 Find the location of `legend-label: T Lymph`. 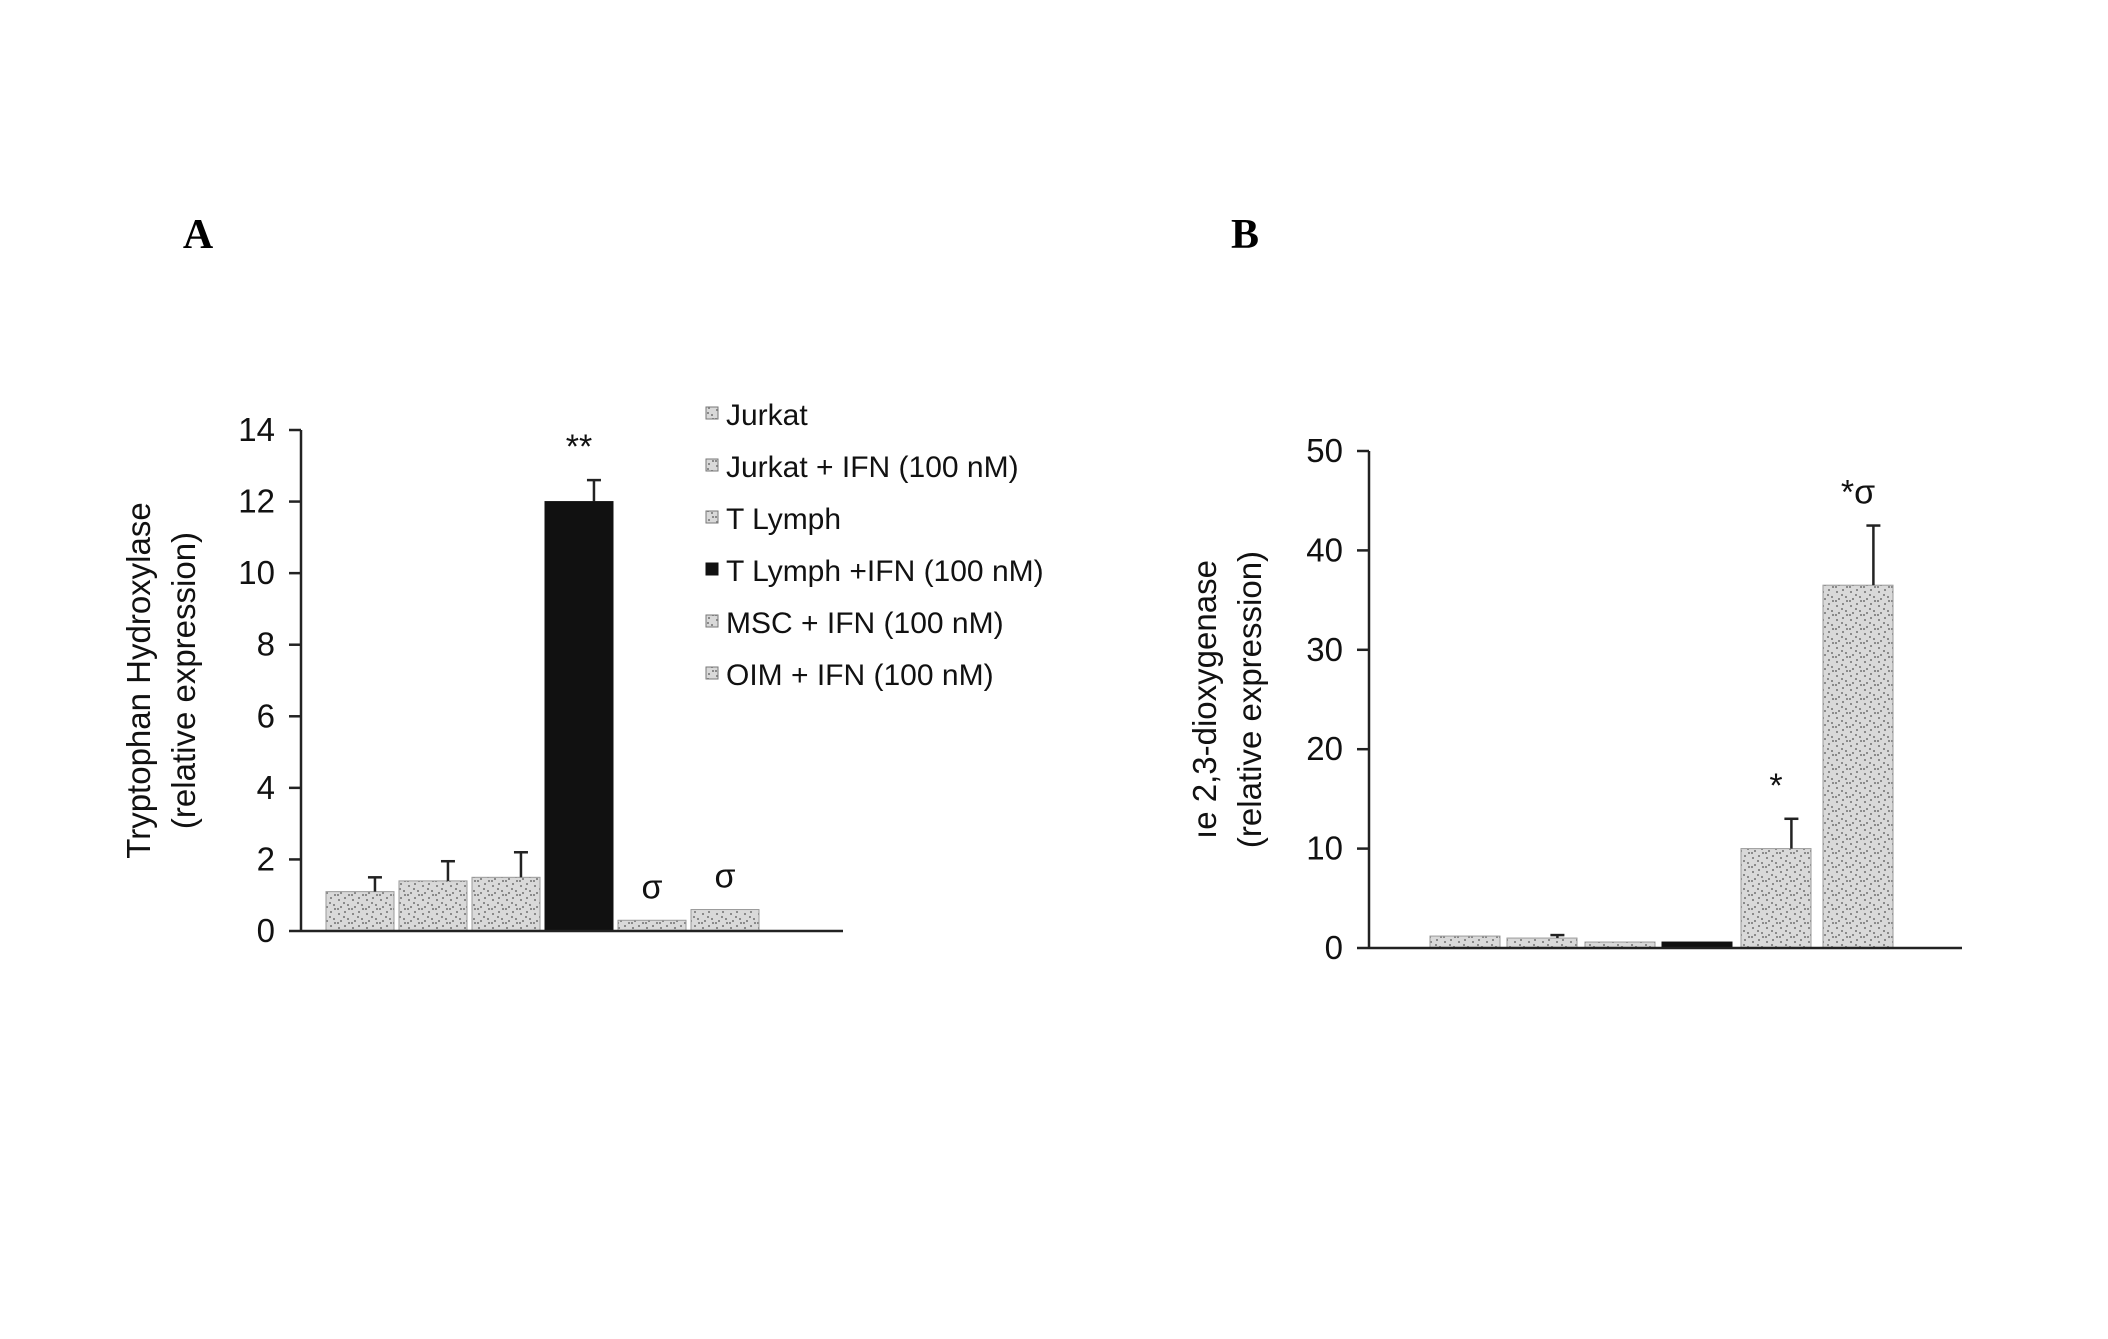

legend-label: T Lymph is located at coordinates (783, 519).